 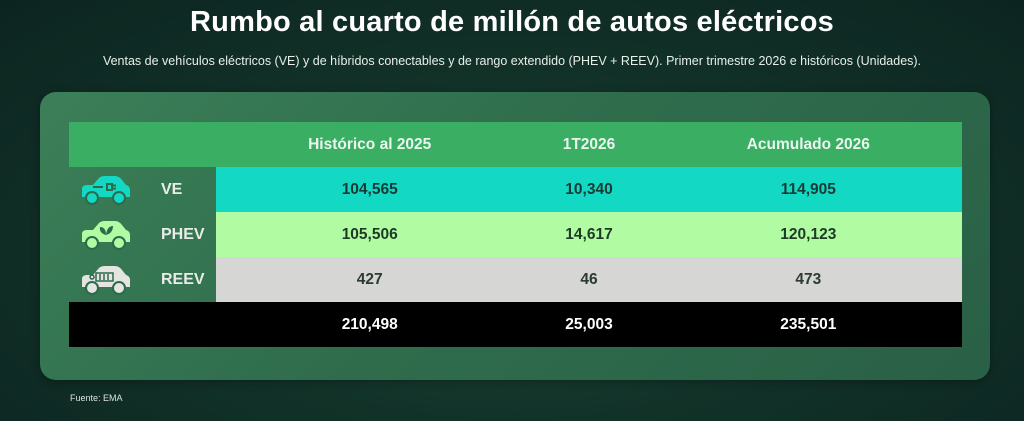 What do you see at coordinates (370, 279) in the screenshot?
I see `cell-historico: 427` at bounding box center [370, 279].